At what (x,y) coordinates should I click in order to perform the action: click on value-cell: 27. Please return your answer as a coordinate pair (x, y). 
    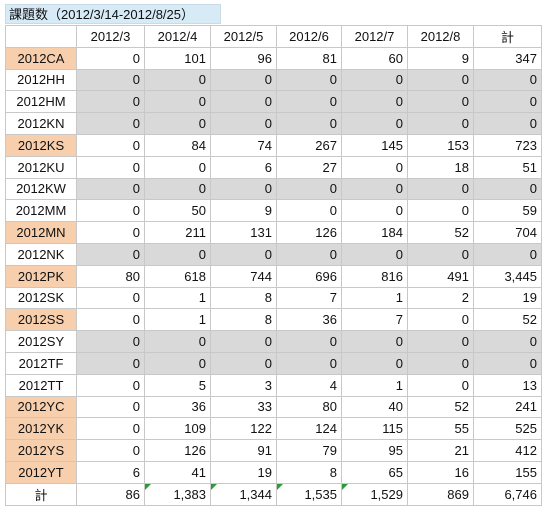
    Looking at the image, I should click on (309, 167).